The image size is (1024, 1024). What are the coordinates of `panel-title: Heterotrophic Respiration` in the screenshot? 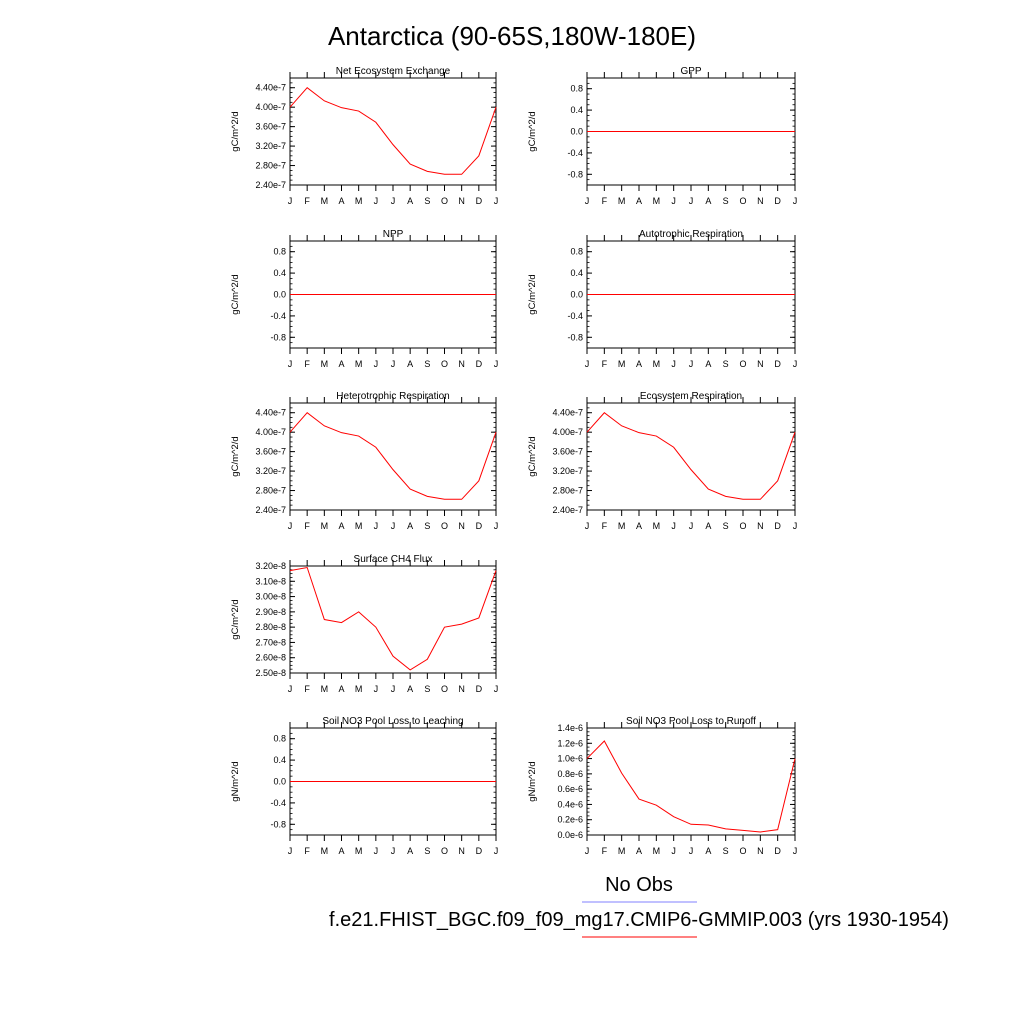 It's located at (392, 396).